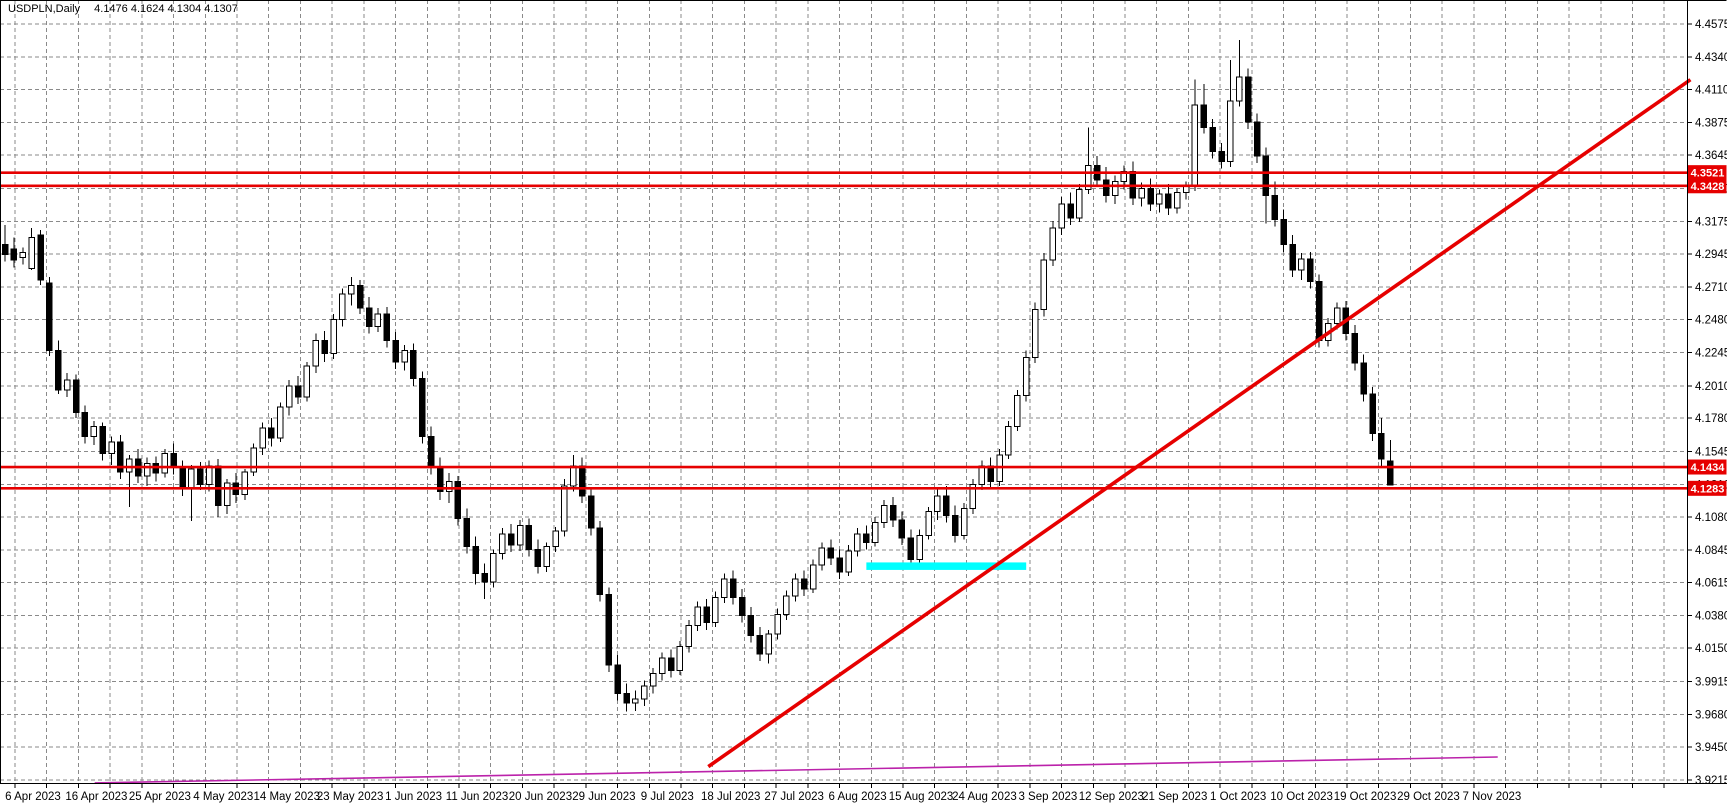 The height and width of the screenshot is (807, 1727). I want to click on price-label: 4.4340, so click(1711, 58).